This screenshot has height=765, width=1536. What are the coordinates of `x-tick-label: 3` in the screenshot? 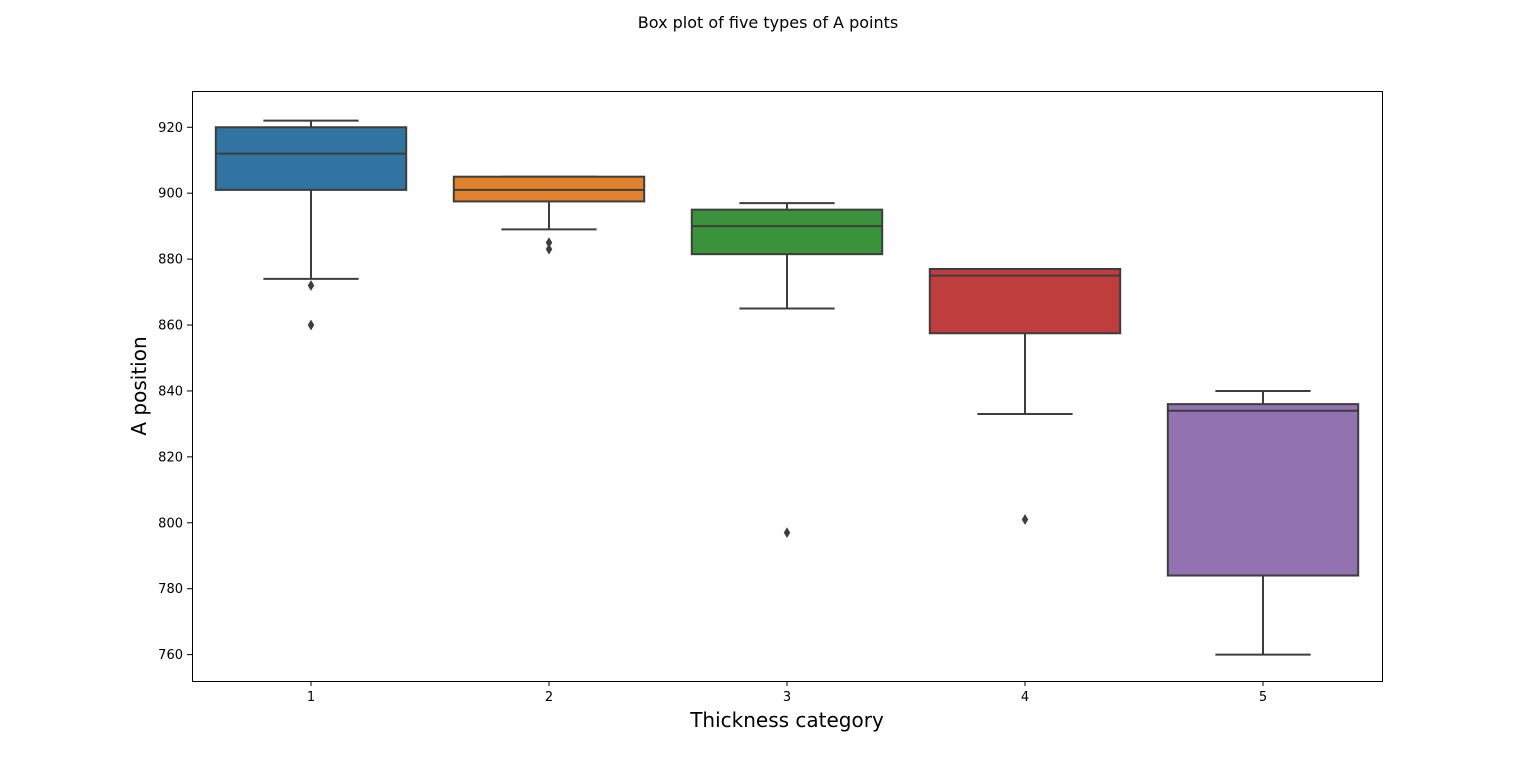 It's located at (787, 697).